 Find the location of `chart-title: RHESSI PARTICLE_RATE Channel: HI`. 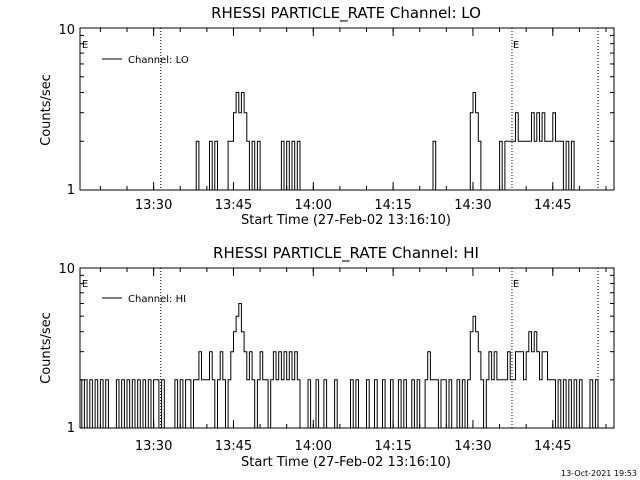

chart-title: RHESSI PARTICLE_RATE Channel: HI is located at coordinates (346, 253).